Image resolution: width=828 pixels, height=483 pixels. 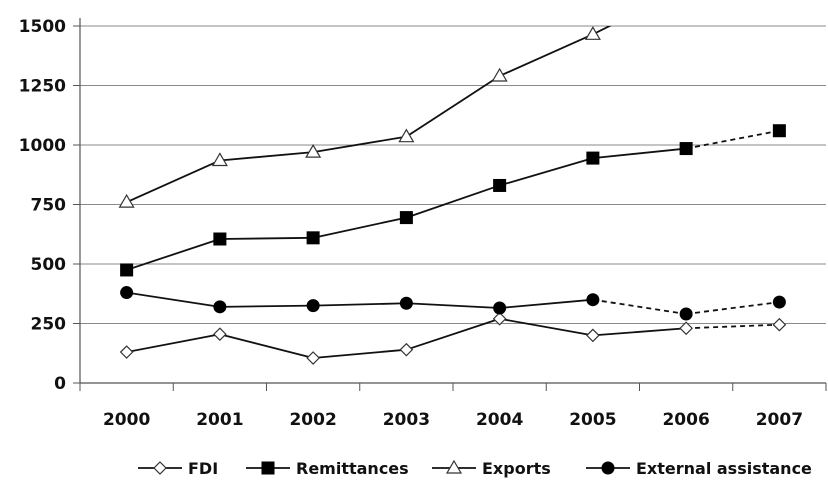 I want to click on y-tick-label: 750, so click(x=49, y=206).